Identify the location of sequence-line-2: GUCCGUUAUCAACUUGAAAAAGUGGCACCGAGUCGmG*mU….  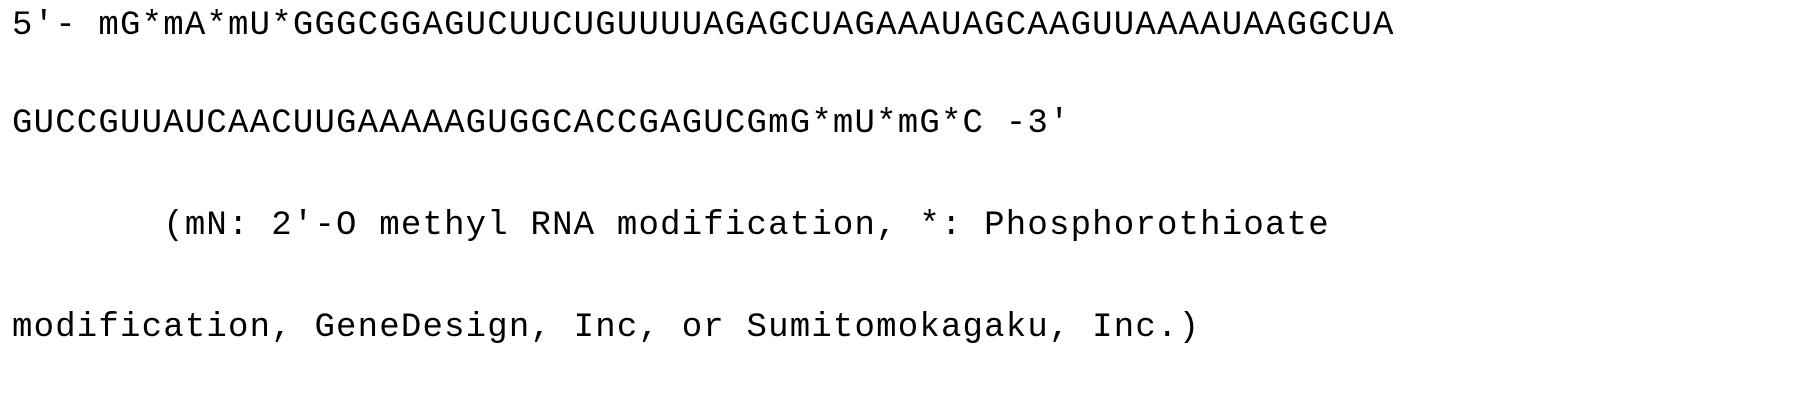
(541, 124).